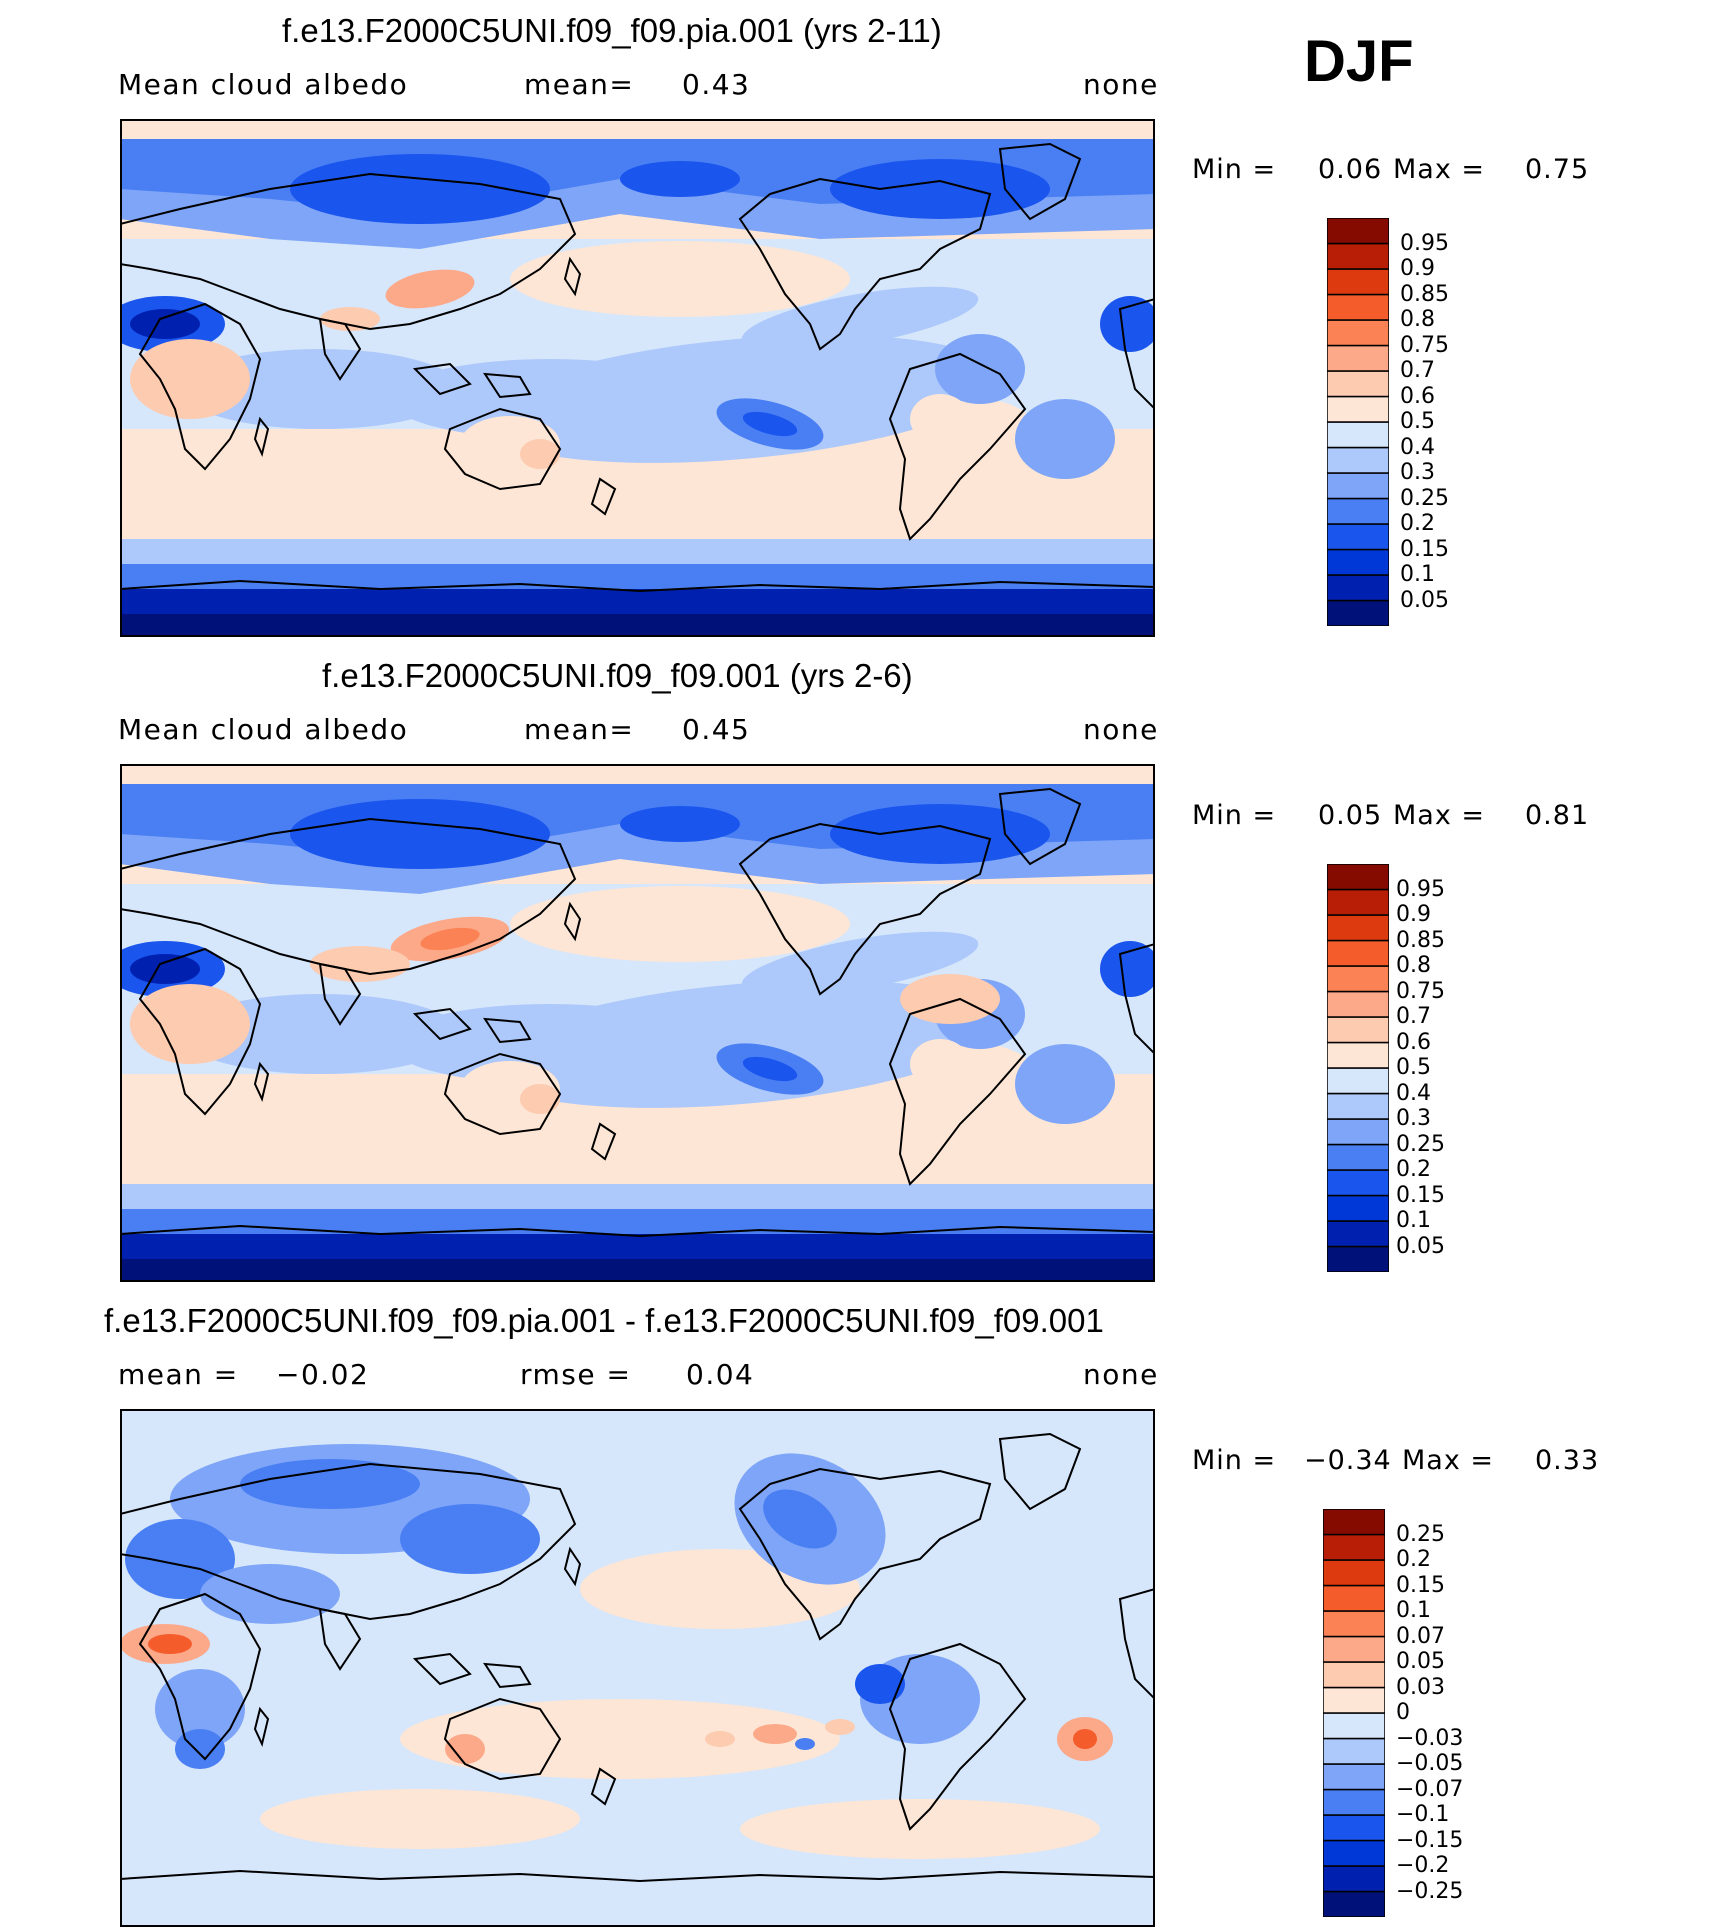 This screenshot has width=1710, height=1930. Describe the element at coordinates (716, 84) in the screenshot. I see `panel-1-mean-value: 0.43` at that location.